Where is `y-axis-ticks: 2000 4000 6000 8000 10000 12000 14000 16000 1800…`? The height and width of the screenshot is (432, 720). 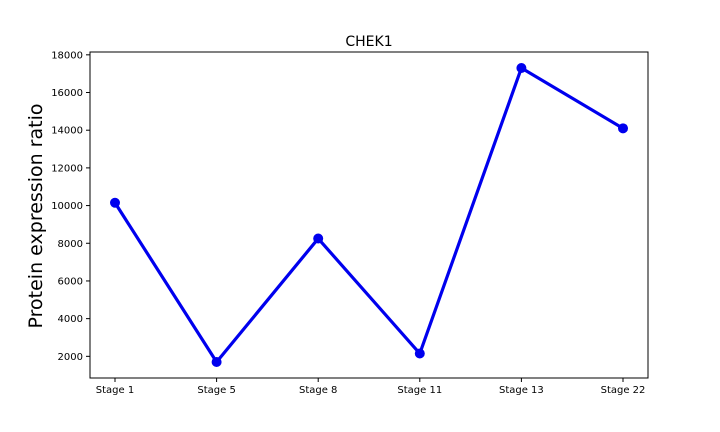 y-axis-ticks: 2000 4000 6000 8000 10000 12000 14000 16000 1800… is located at coordinates (70, 206).